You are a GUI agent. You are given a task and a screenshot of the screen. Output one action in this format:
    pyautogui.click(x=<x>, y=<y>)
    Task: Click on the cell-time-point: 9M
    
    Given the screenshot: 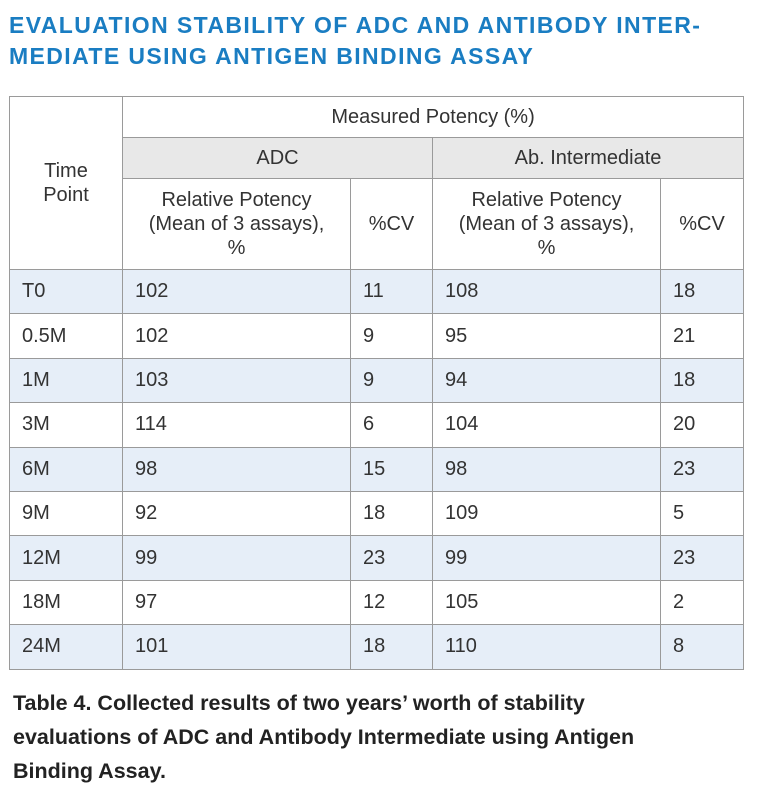 What is the action you would take?
    pyautogui.click(x=66, y=513)
    